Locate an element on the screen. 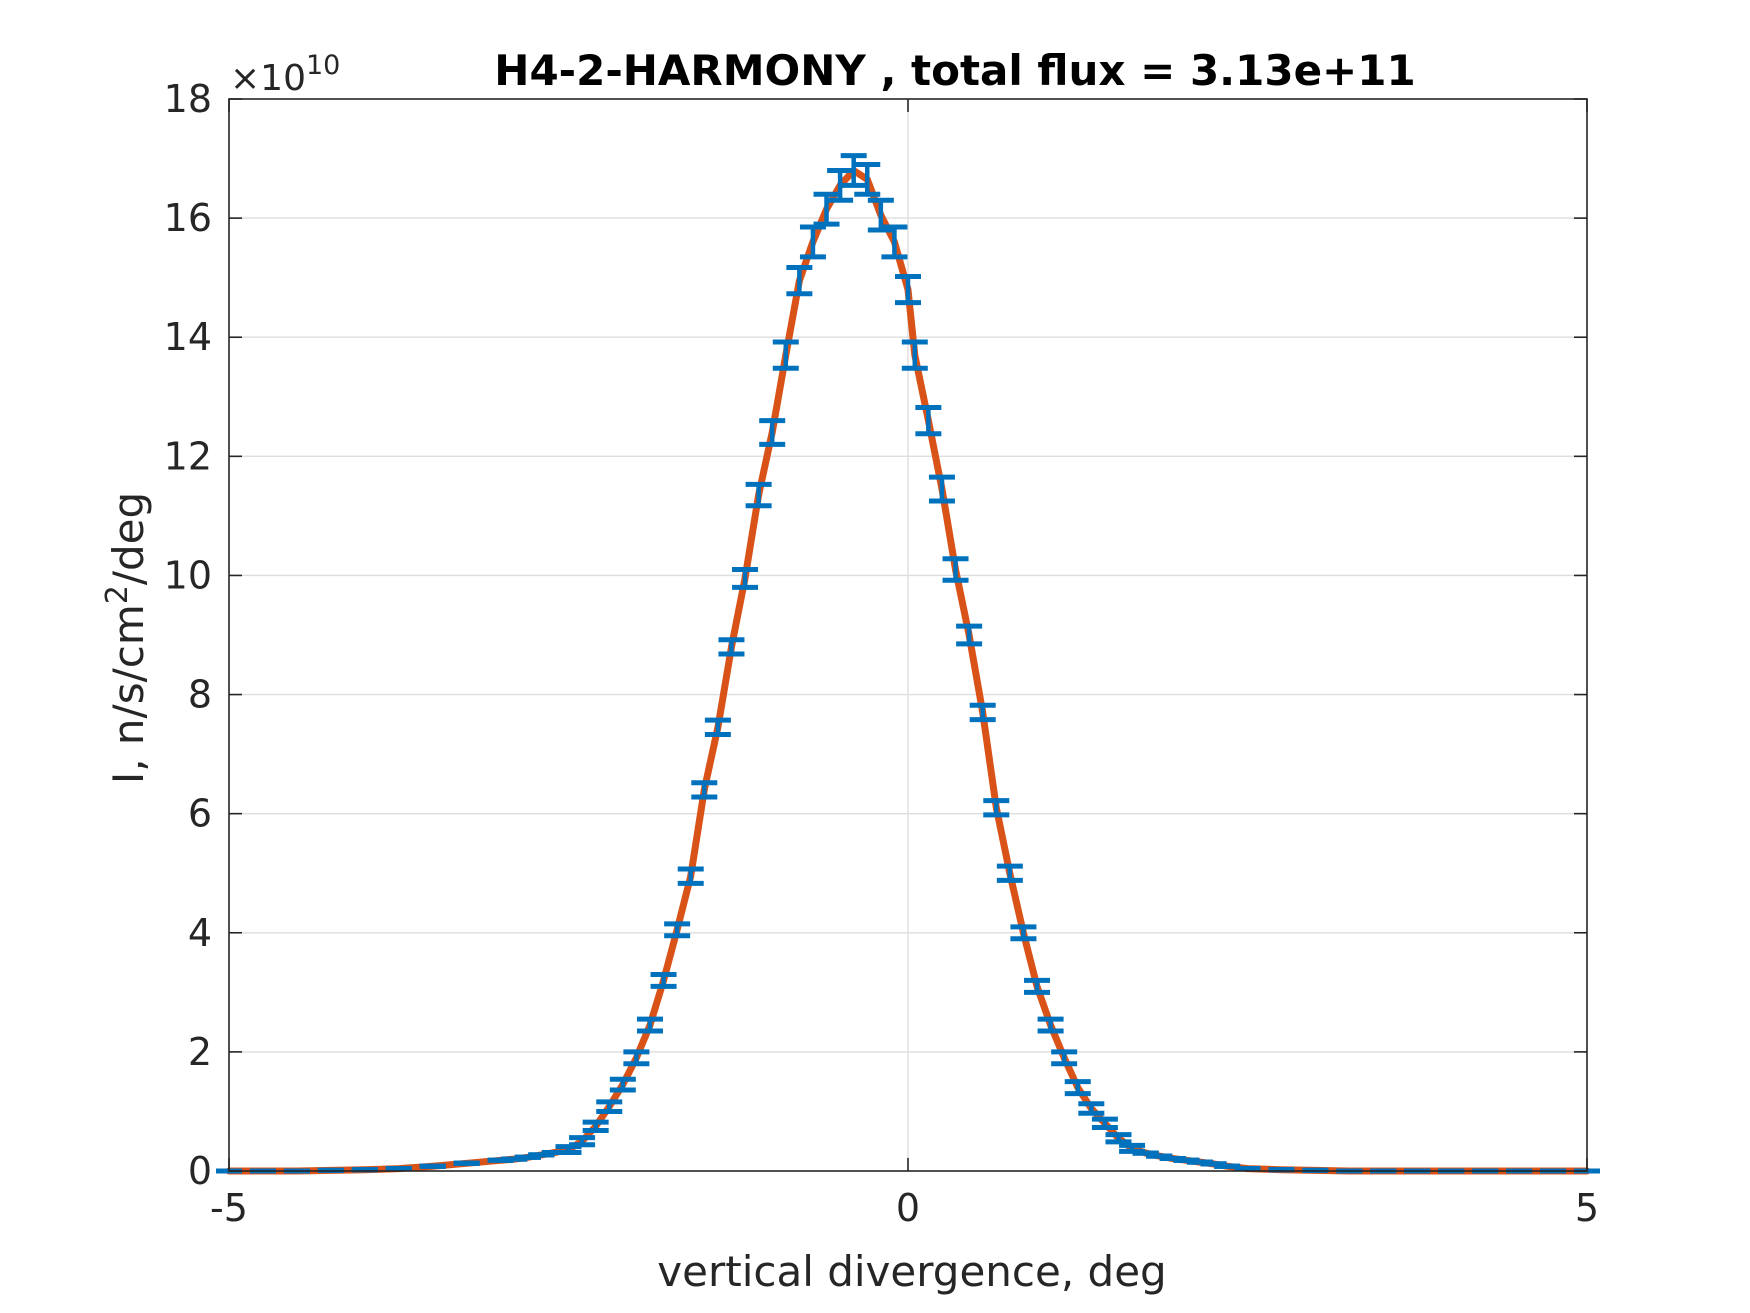 This screenshot has width=1750, height=1313. x-tick-label: -5 is located at coordinates (229, 1208).